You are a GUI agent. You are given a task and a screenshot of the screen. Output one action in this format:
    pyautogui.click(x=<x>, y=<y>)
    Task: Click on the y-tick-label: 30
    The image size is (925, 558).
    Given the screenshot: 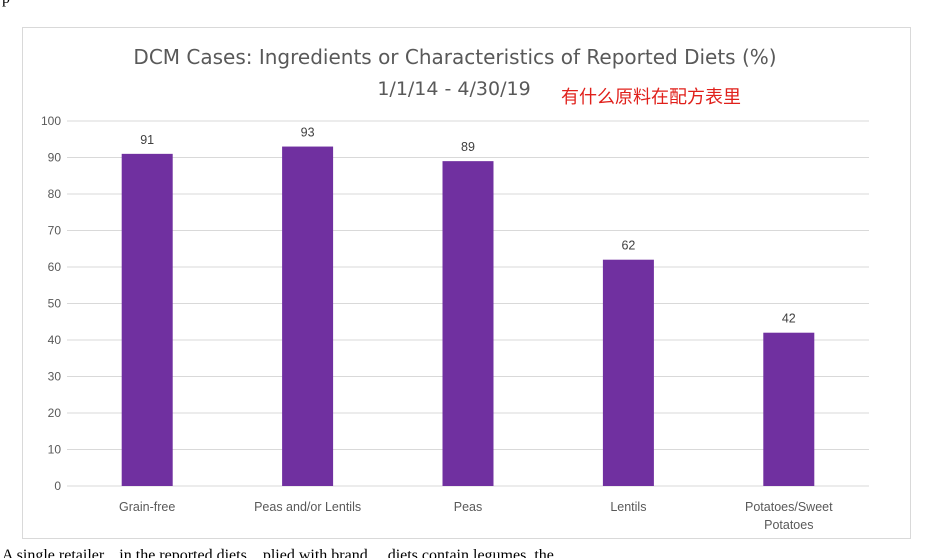 What is the action you would take?
    pyautogui.click(x=55, y=377)
    